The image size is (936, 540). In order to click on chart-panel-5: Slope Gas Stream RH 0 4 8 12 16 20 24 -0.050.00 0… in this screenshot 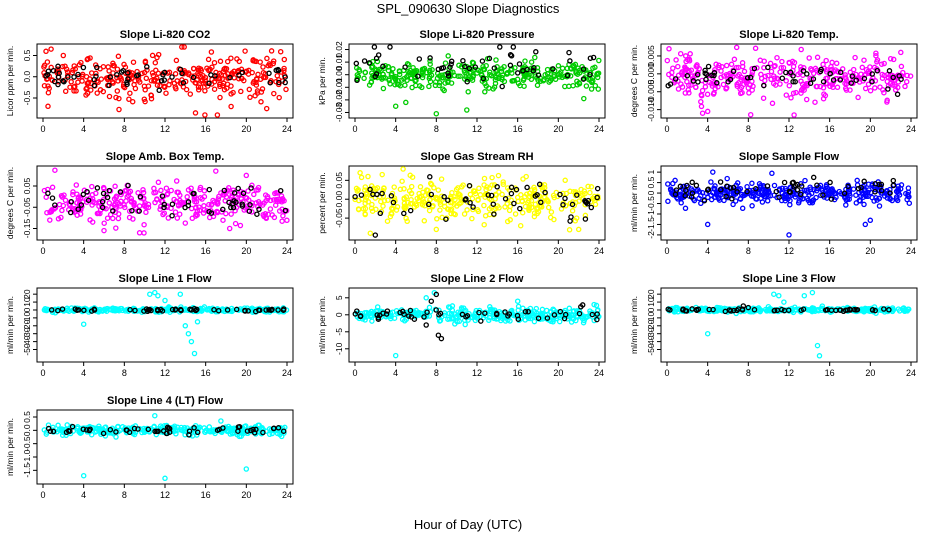, I will do `click(461, 203)`.